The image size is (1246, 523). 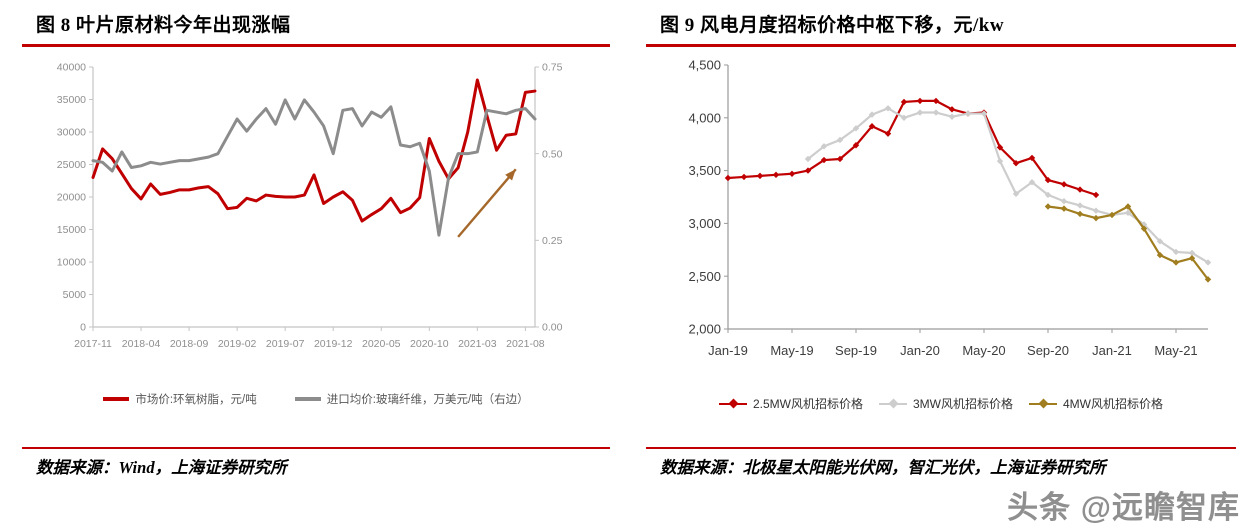 What do you see at coordinates (856, 350) in the screenshot?
I see `svg-text: Sep-19` at bounding box center [856, 350].